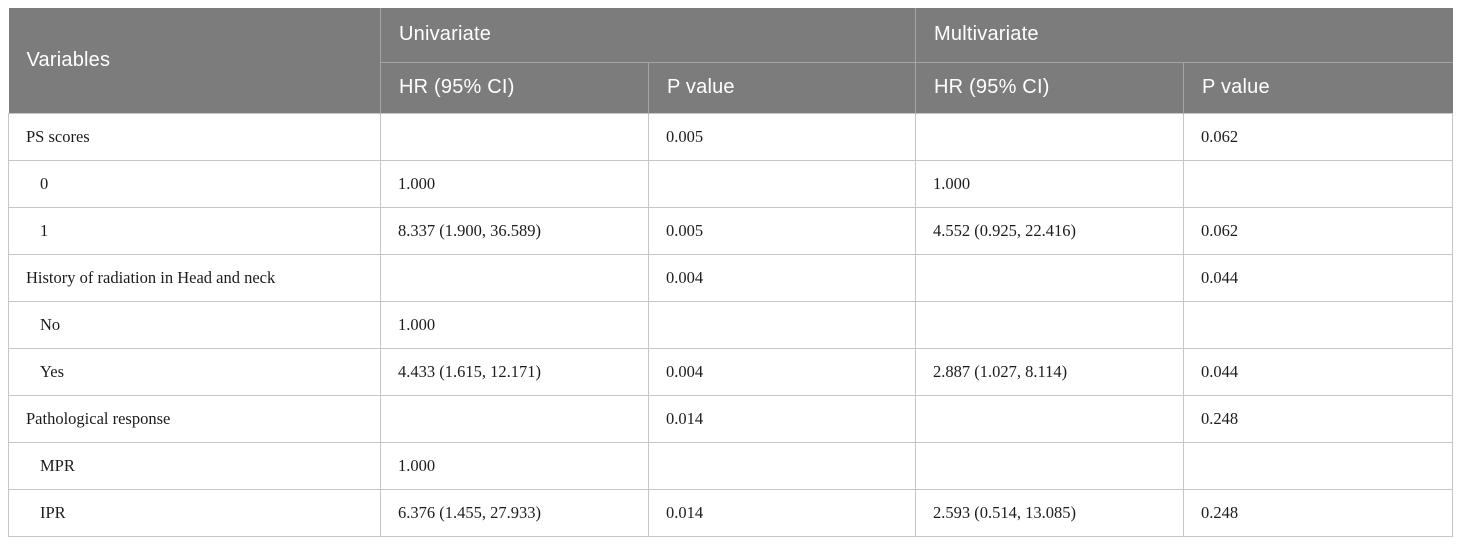  What do you see at coordinates (514, 512) in the screenshot?
I see `univariate-hr-cell: 6.376 (1.455, 27.933)` at bounding box center [514, 512].